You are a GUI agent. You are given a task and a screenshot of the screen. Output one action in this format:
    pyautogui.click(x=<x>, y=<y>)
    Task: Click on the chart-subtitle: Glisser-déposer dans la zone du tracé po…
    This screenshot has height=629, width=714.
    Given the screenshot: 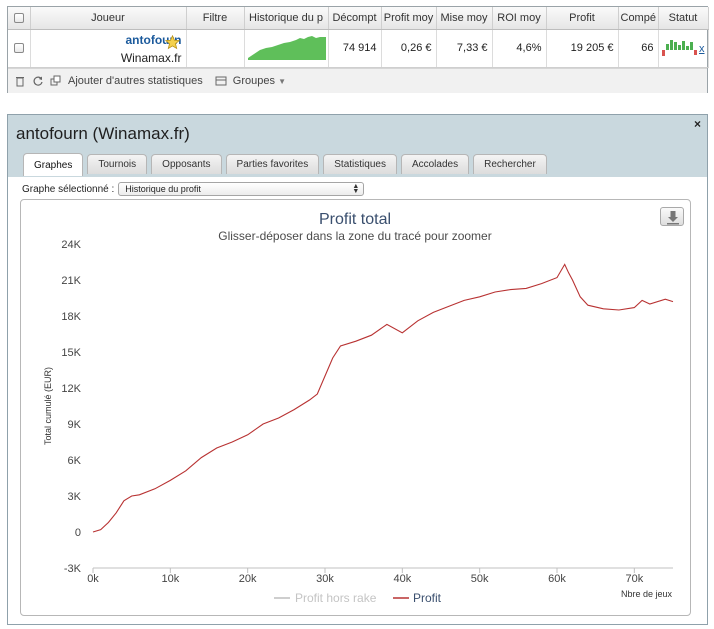 What is the action you would take?
    pyautogui.click(x=354, y=236)
    